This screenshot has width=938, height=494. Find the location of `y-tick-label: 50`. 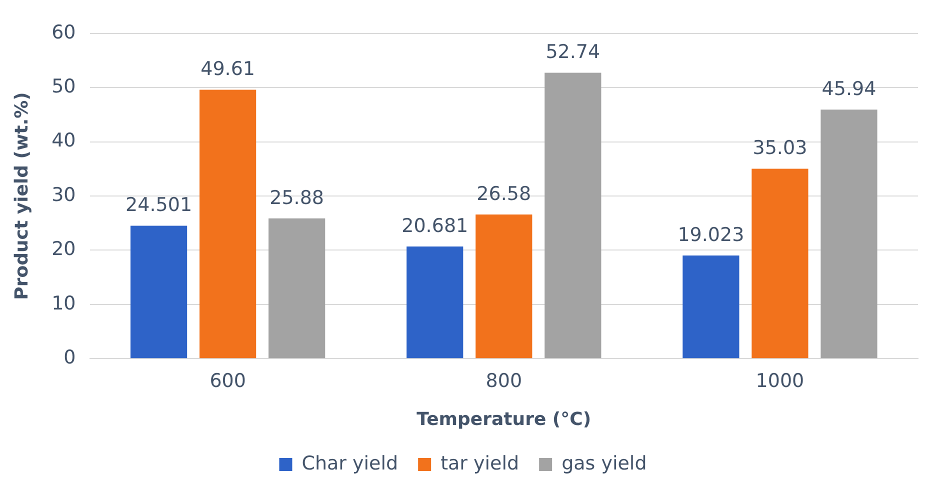

y-tick-label: 50 is located at coordinates (64, 87).